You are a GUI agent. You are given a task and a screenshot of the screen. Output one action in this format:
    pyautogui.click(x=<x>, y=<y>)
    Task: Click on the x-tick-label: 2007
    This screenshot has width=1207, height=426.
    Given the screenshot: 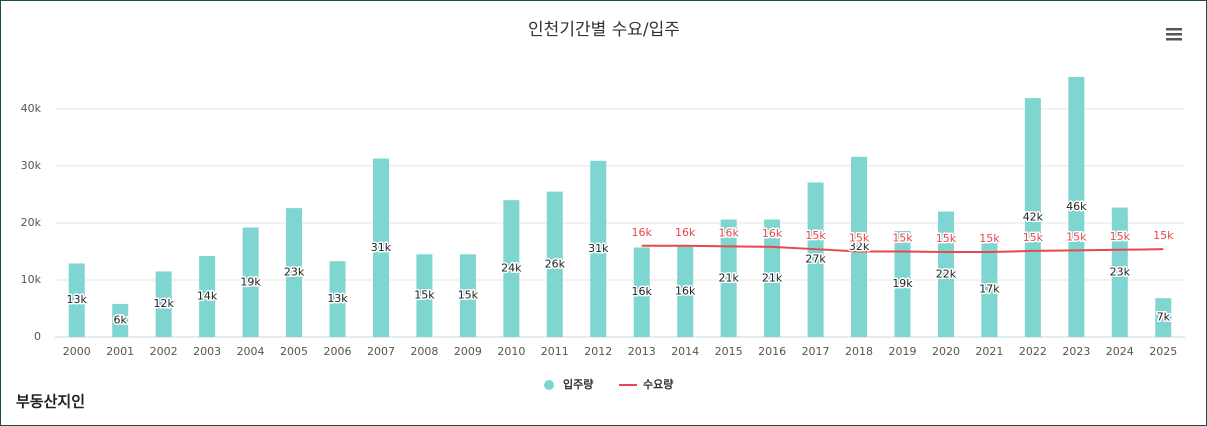 What is the action you would take?
    pyautogui.click(x=381, y=351)
    